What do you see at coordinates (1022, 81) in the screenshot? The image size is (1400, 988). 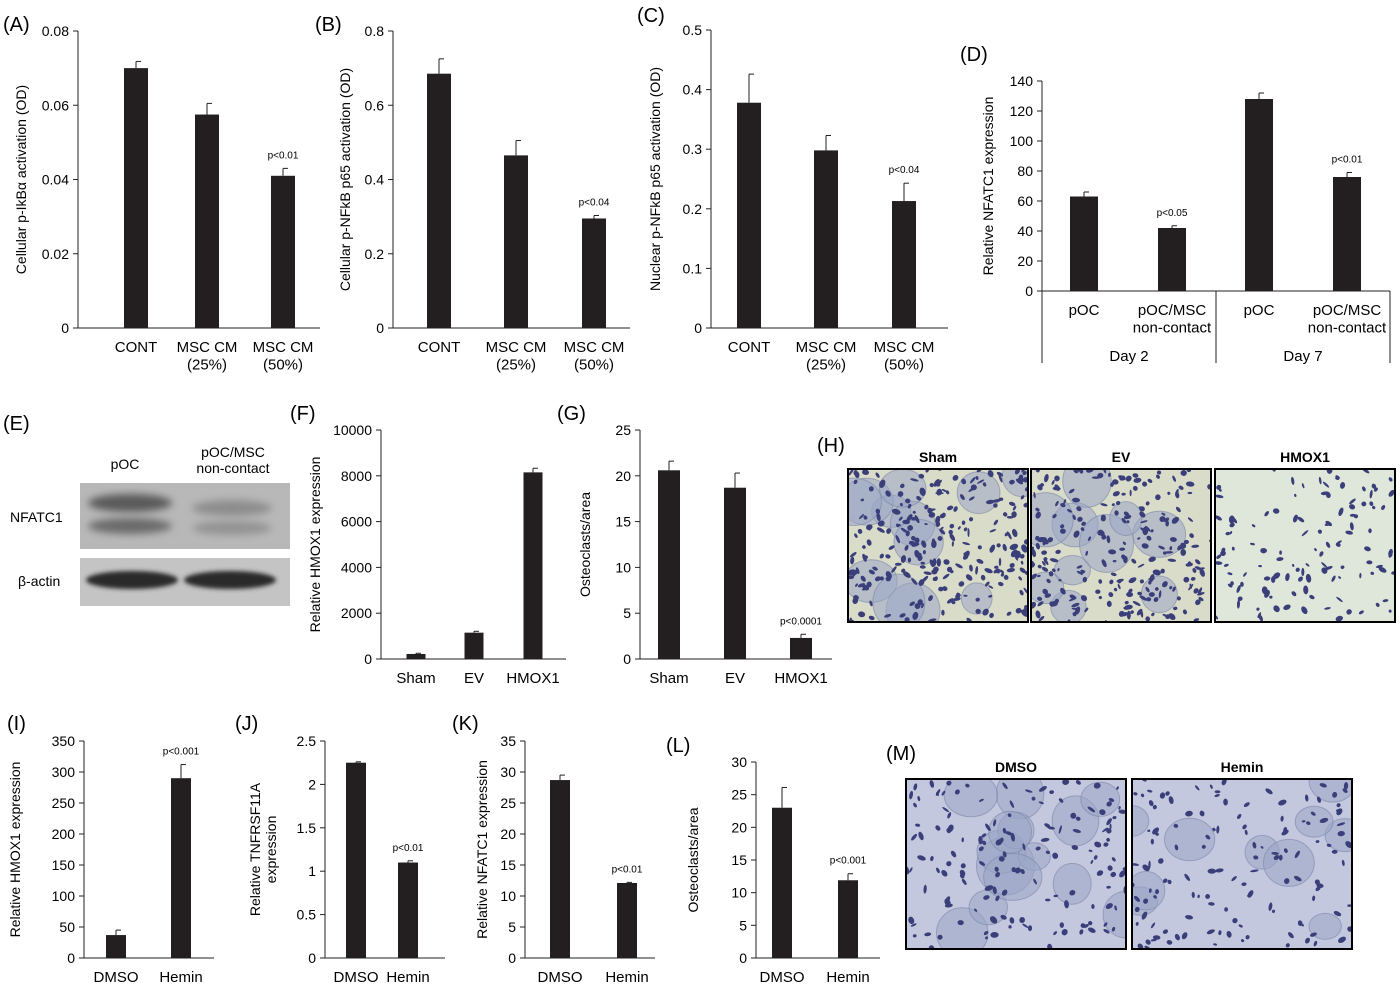 I see `y-tick-label: 140` at bounding box center [1022, 81].